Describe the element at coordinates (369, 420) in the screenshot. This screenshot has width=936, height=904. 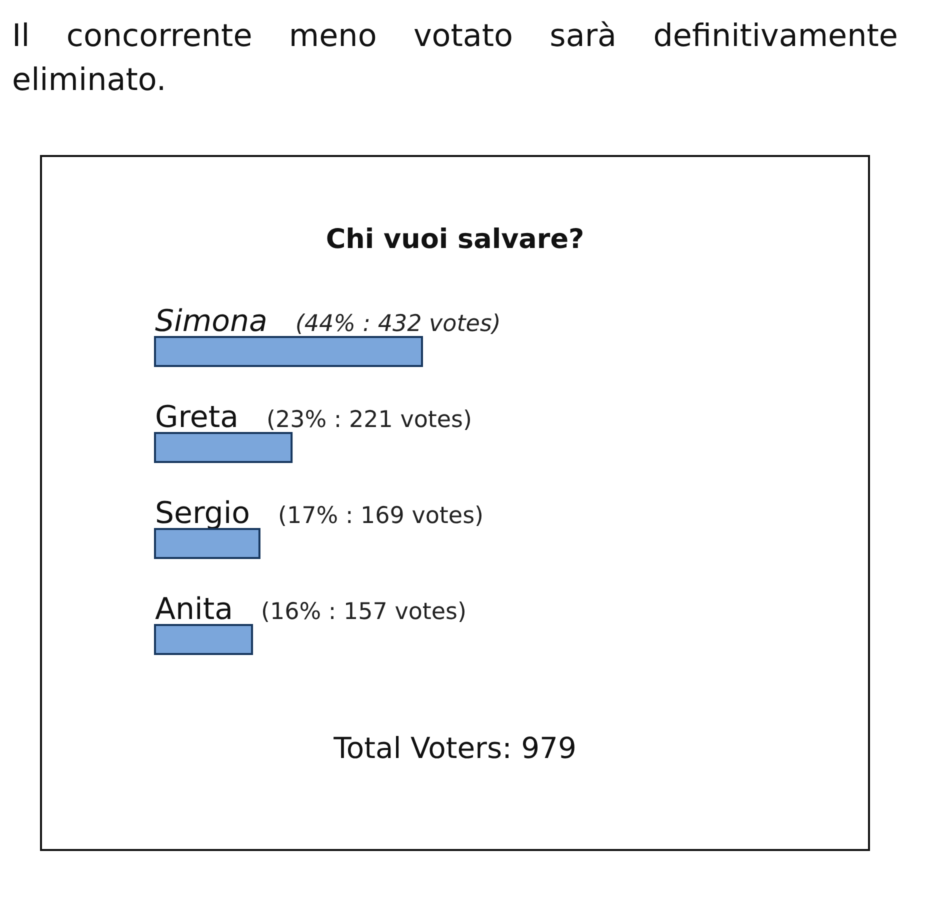
I see `data-label: (23% : 221 votes)` at that location.